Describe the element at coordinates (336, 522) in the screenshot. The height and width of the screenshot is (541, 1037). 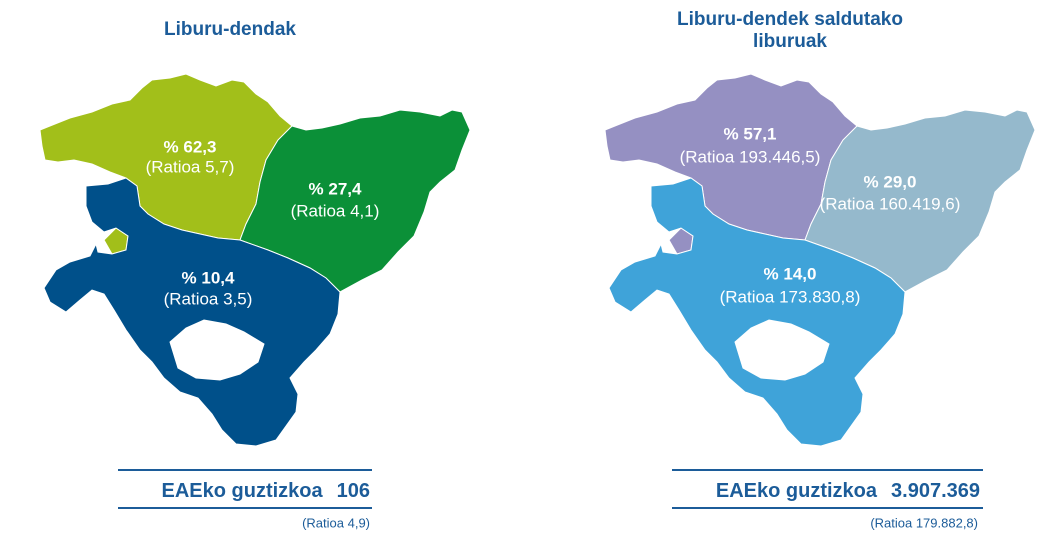
I see `total-ratio: (Ratioa 4,9)` at that location.